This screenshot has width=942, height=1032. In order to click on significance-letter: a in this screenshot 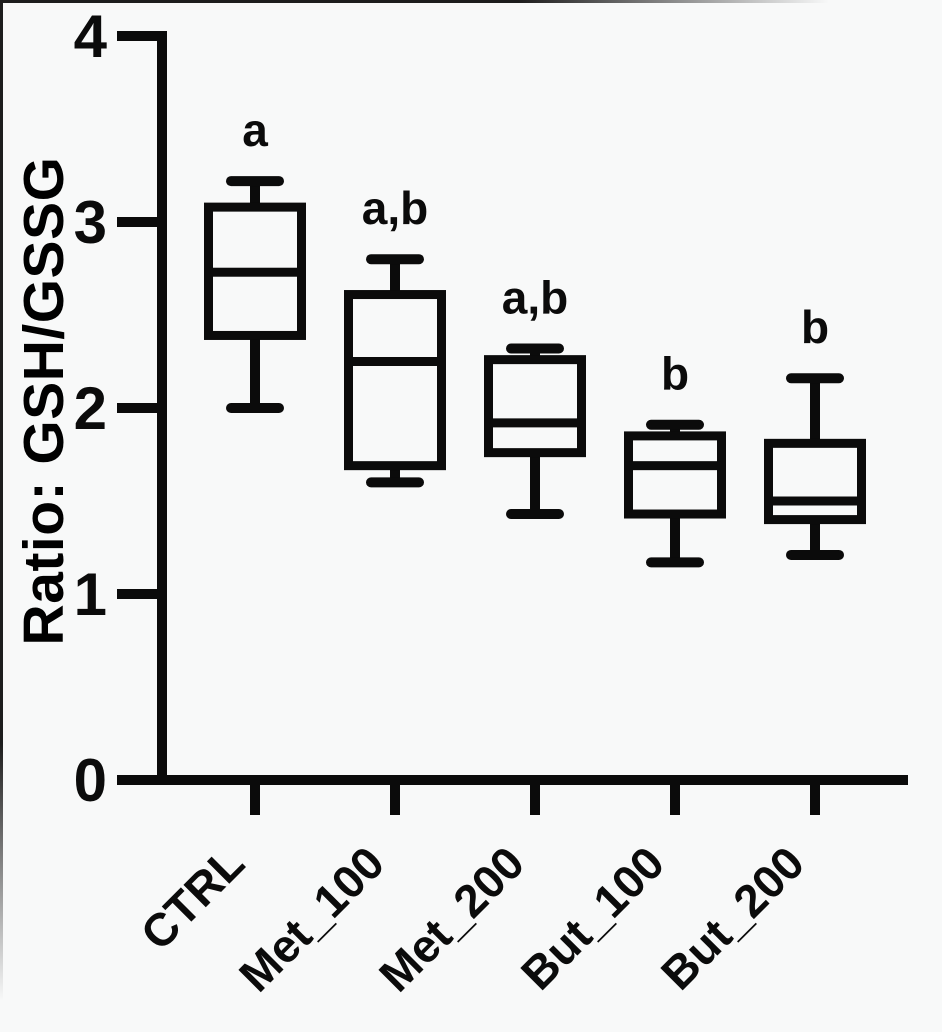, I will do `click(255, 130)`.